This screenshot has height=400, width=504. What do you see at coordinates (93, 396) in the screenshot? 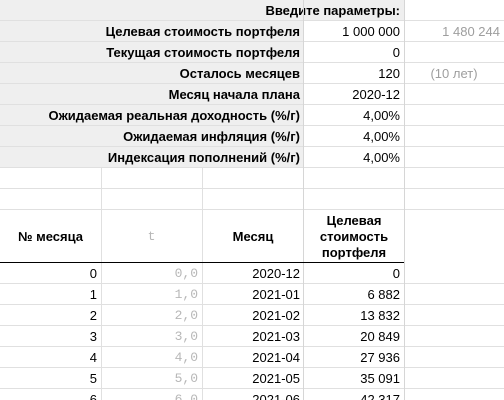
I see `cell-month-number: 6` at bounding box center [93, 396].